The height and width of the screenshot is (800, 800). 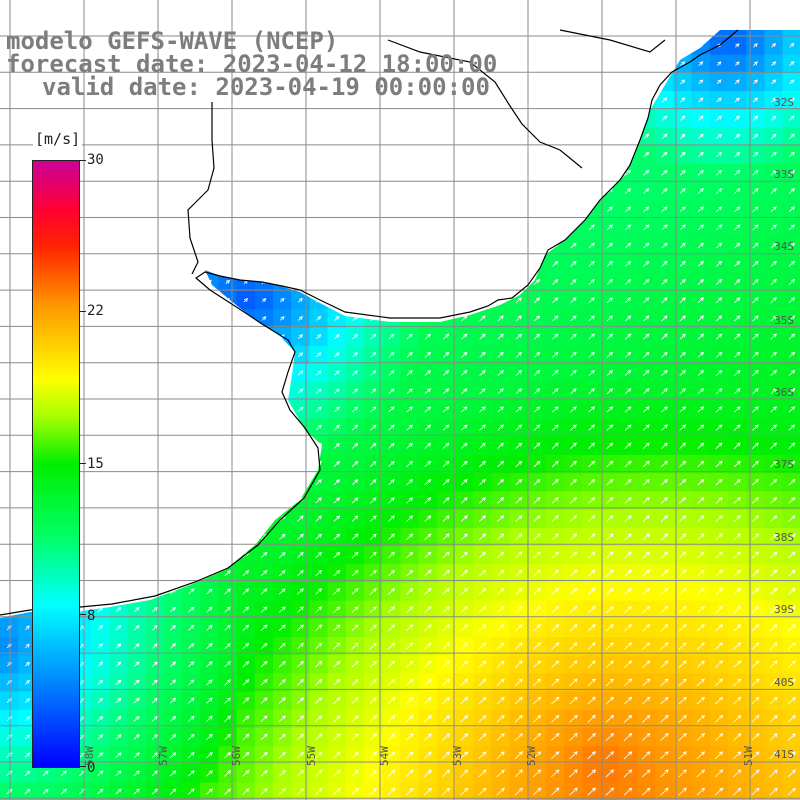 I want to click on lat-label-38s: 38S, so click(x=784, y=537).